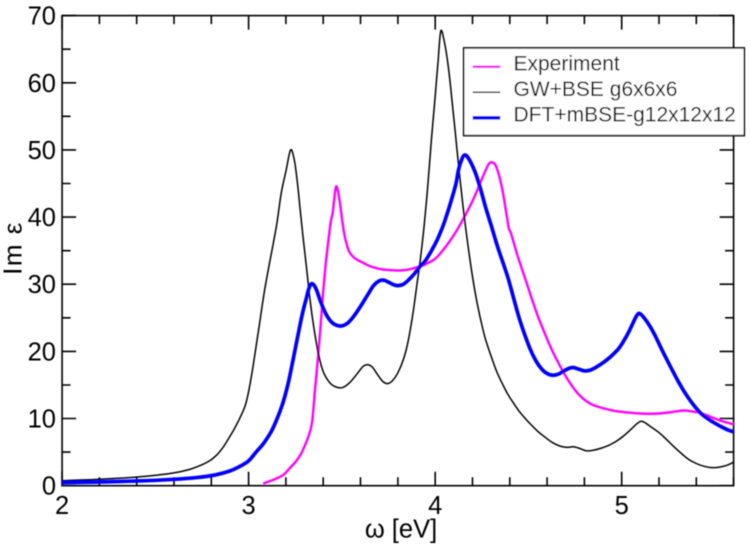 Image resolution: width=750 pixels, height=551 pixels. Describe the element at coordinates (49, 487) in the screenshot. I see `svg-text: 0` at that location.